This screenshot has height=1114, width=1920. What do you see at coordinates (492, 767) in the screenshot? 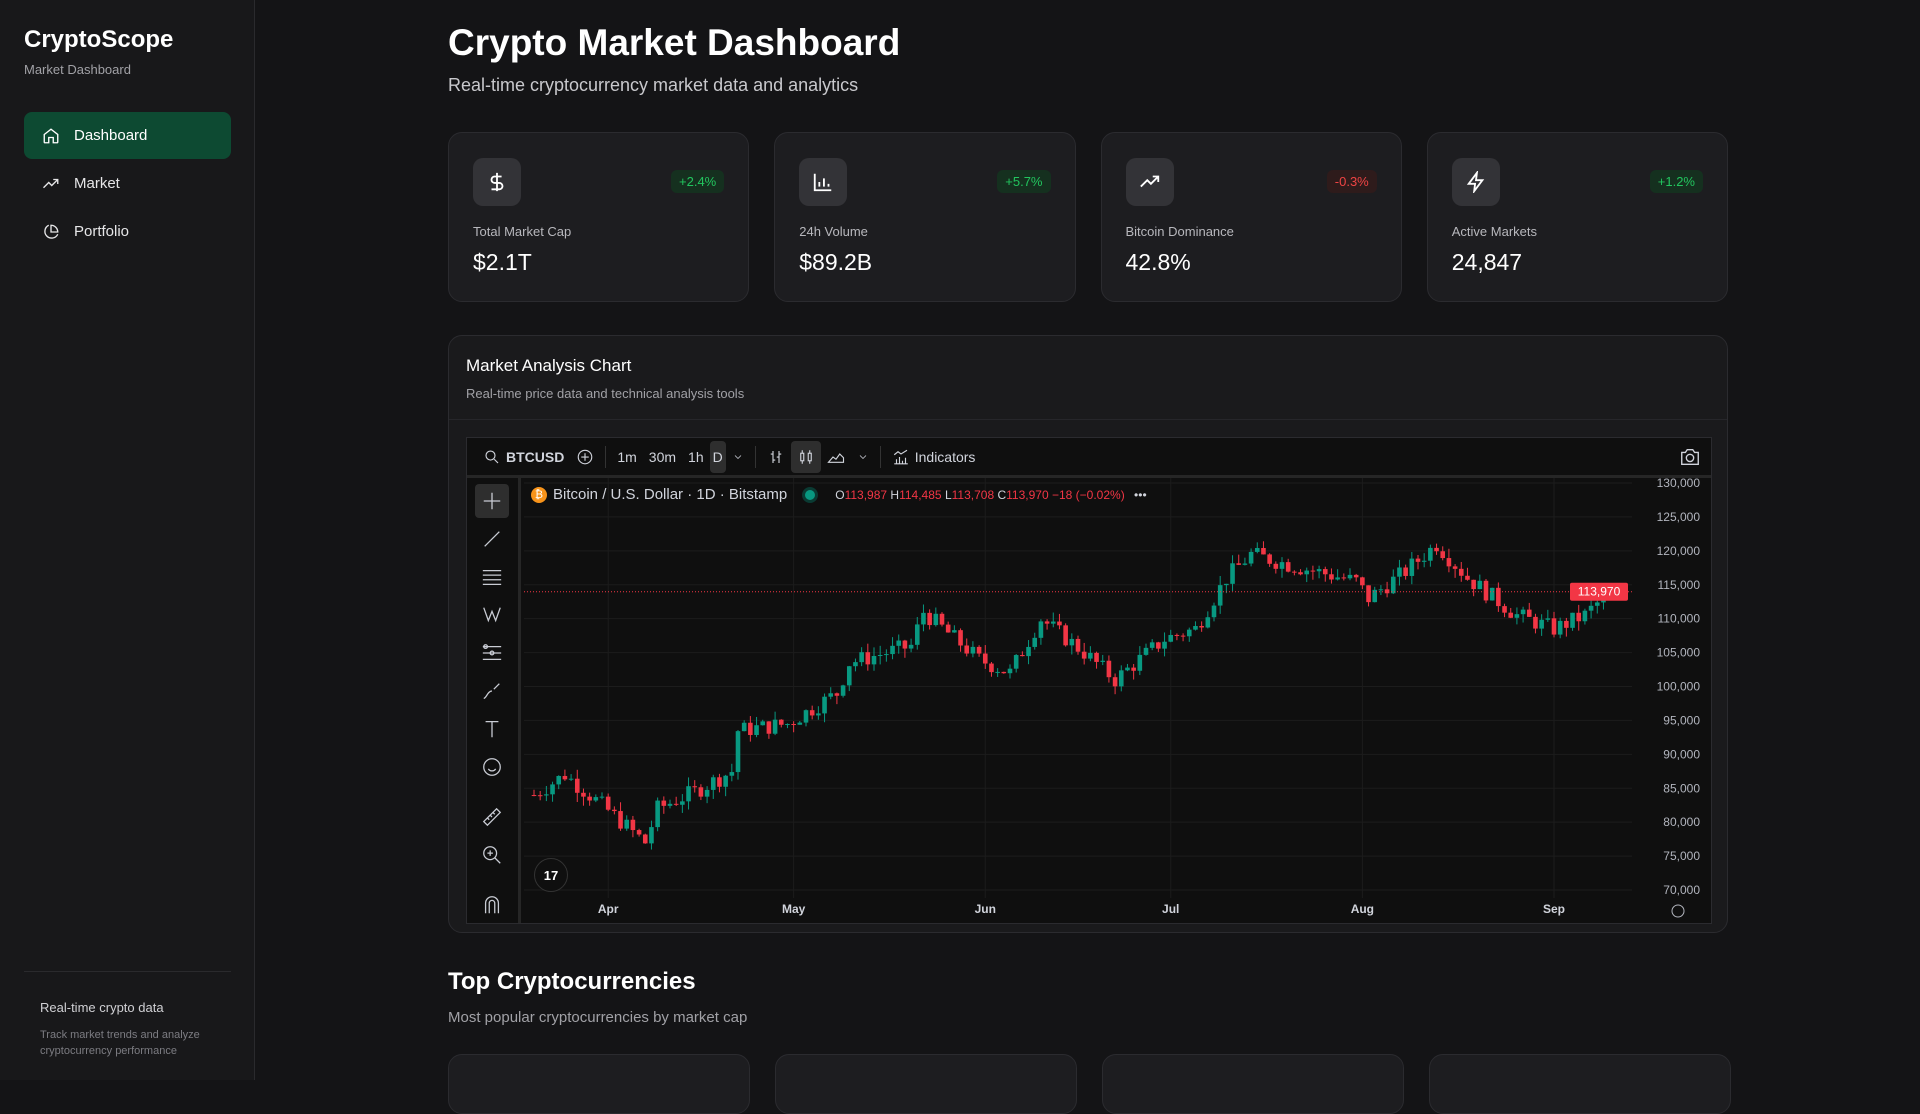
I see `icon-tool` at bounding box center [492, 767].